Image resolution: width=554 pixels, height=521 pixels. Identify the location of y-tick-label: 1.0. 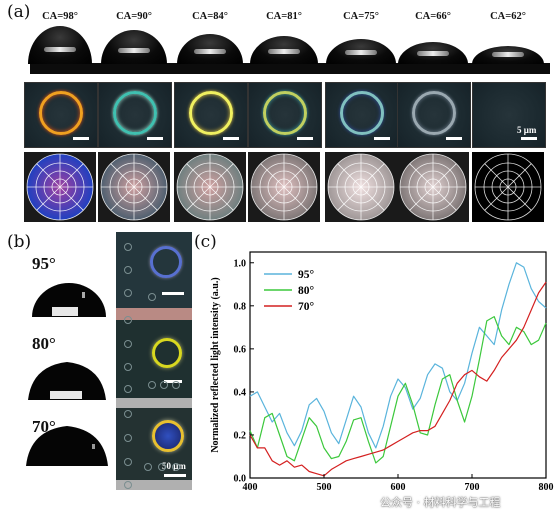
(240, 263).